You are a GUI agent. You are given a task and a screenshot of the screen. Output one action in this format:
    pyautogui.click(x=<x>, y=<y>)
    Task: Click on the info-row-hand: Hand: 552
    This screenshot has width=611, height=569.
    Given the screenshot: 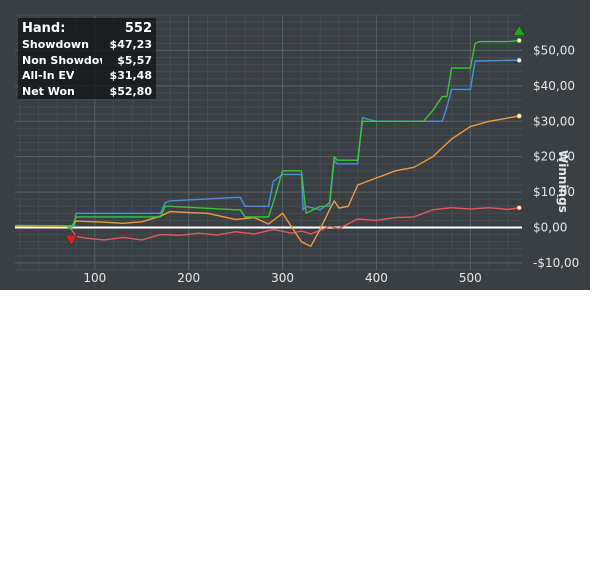 What is the action you would take?
    pyautogui.click(x=87, y=28)
    